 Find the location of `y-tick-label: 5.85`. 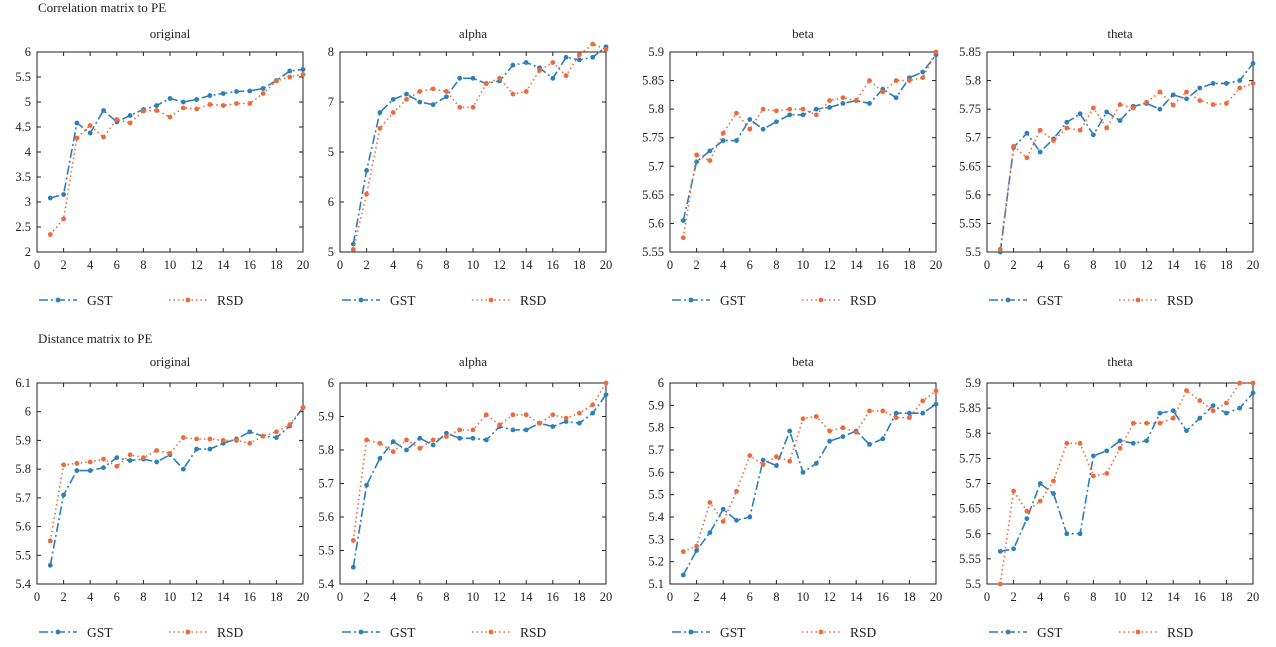

y-tick-label: 5.85 is located at coordinates (970, 52).